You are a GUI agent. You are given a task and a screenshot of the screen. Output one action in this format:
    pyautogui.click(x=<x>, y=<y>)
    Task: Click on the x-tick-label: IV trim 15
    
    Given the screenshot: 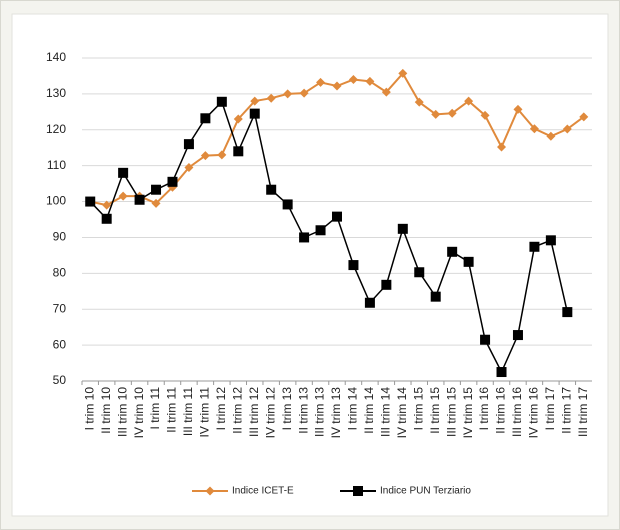 What is the action you would take?
    pyautogui.click(x=468, y=413)
    